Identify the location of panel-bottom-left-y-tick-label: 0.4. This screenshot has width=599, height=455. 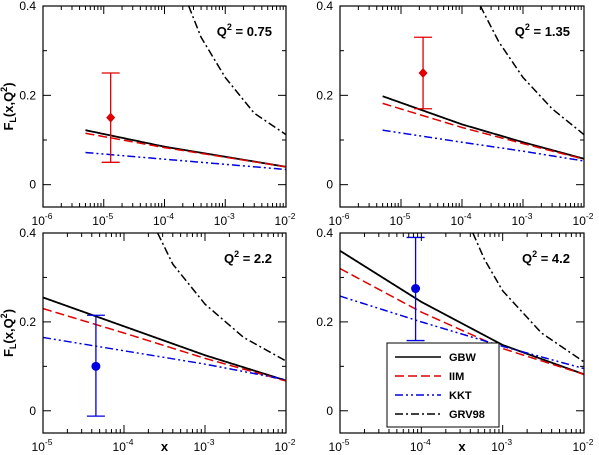
(27, 233).